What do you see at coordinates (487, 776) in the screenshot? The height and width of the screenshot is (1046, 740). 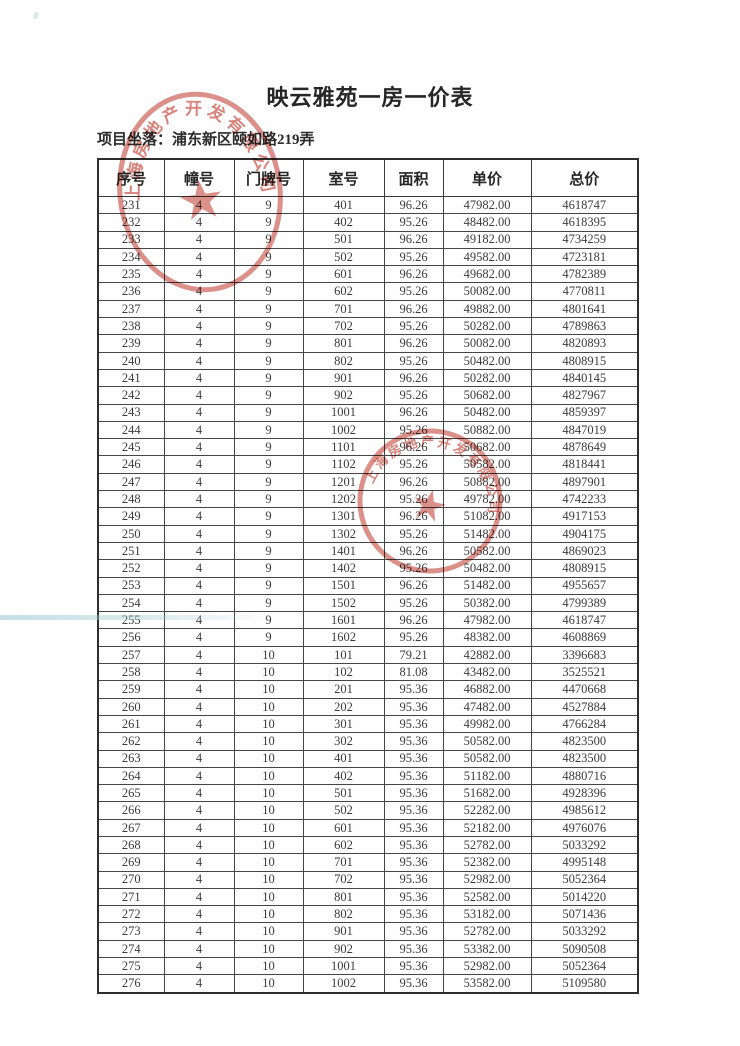 I see `cell-unit-price: 51182.00` at bounding box center [487, 776].